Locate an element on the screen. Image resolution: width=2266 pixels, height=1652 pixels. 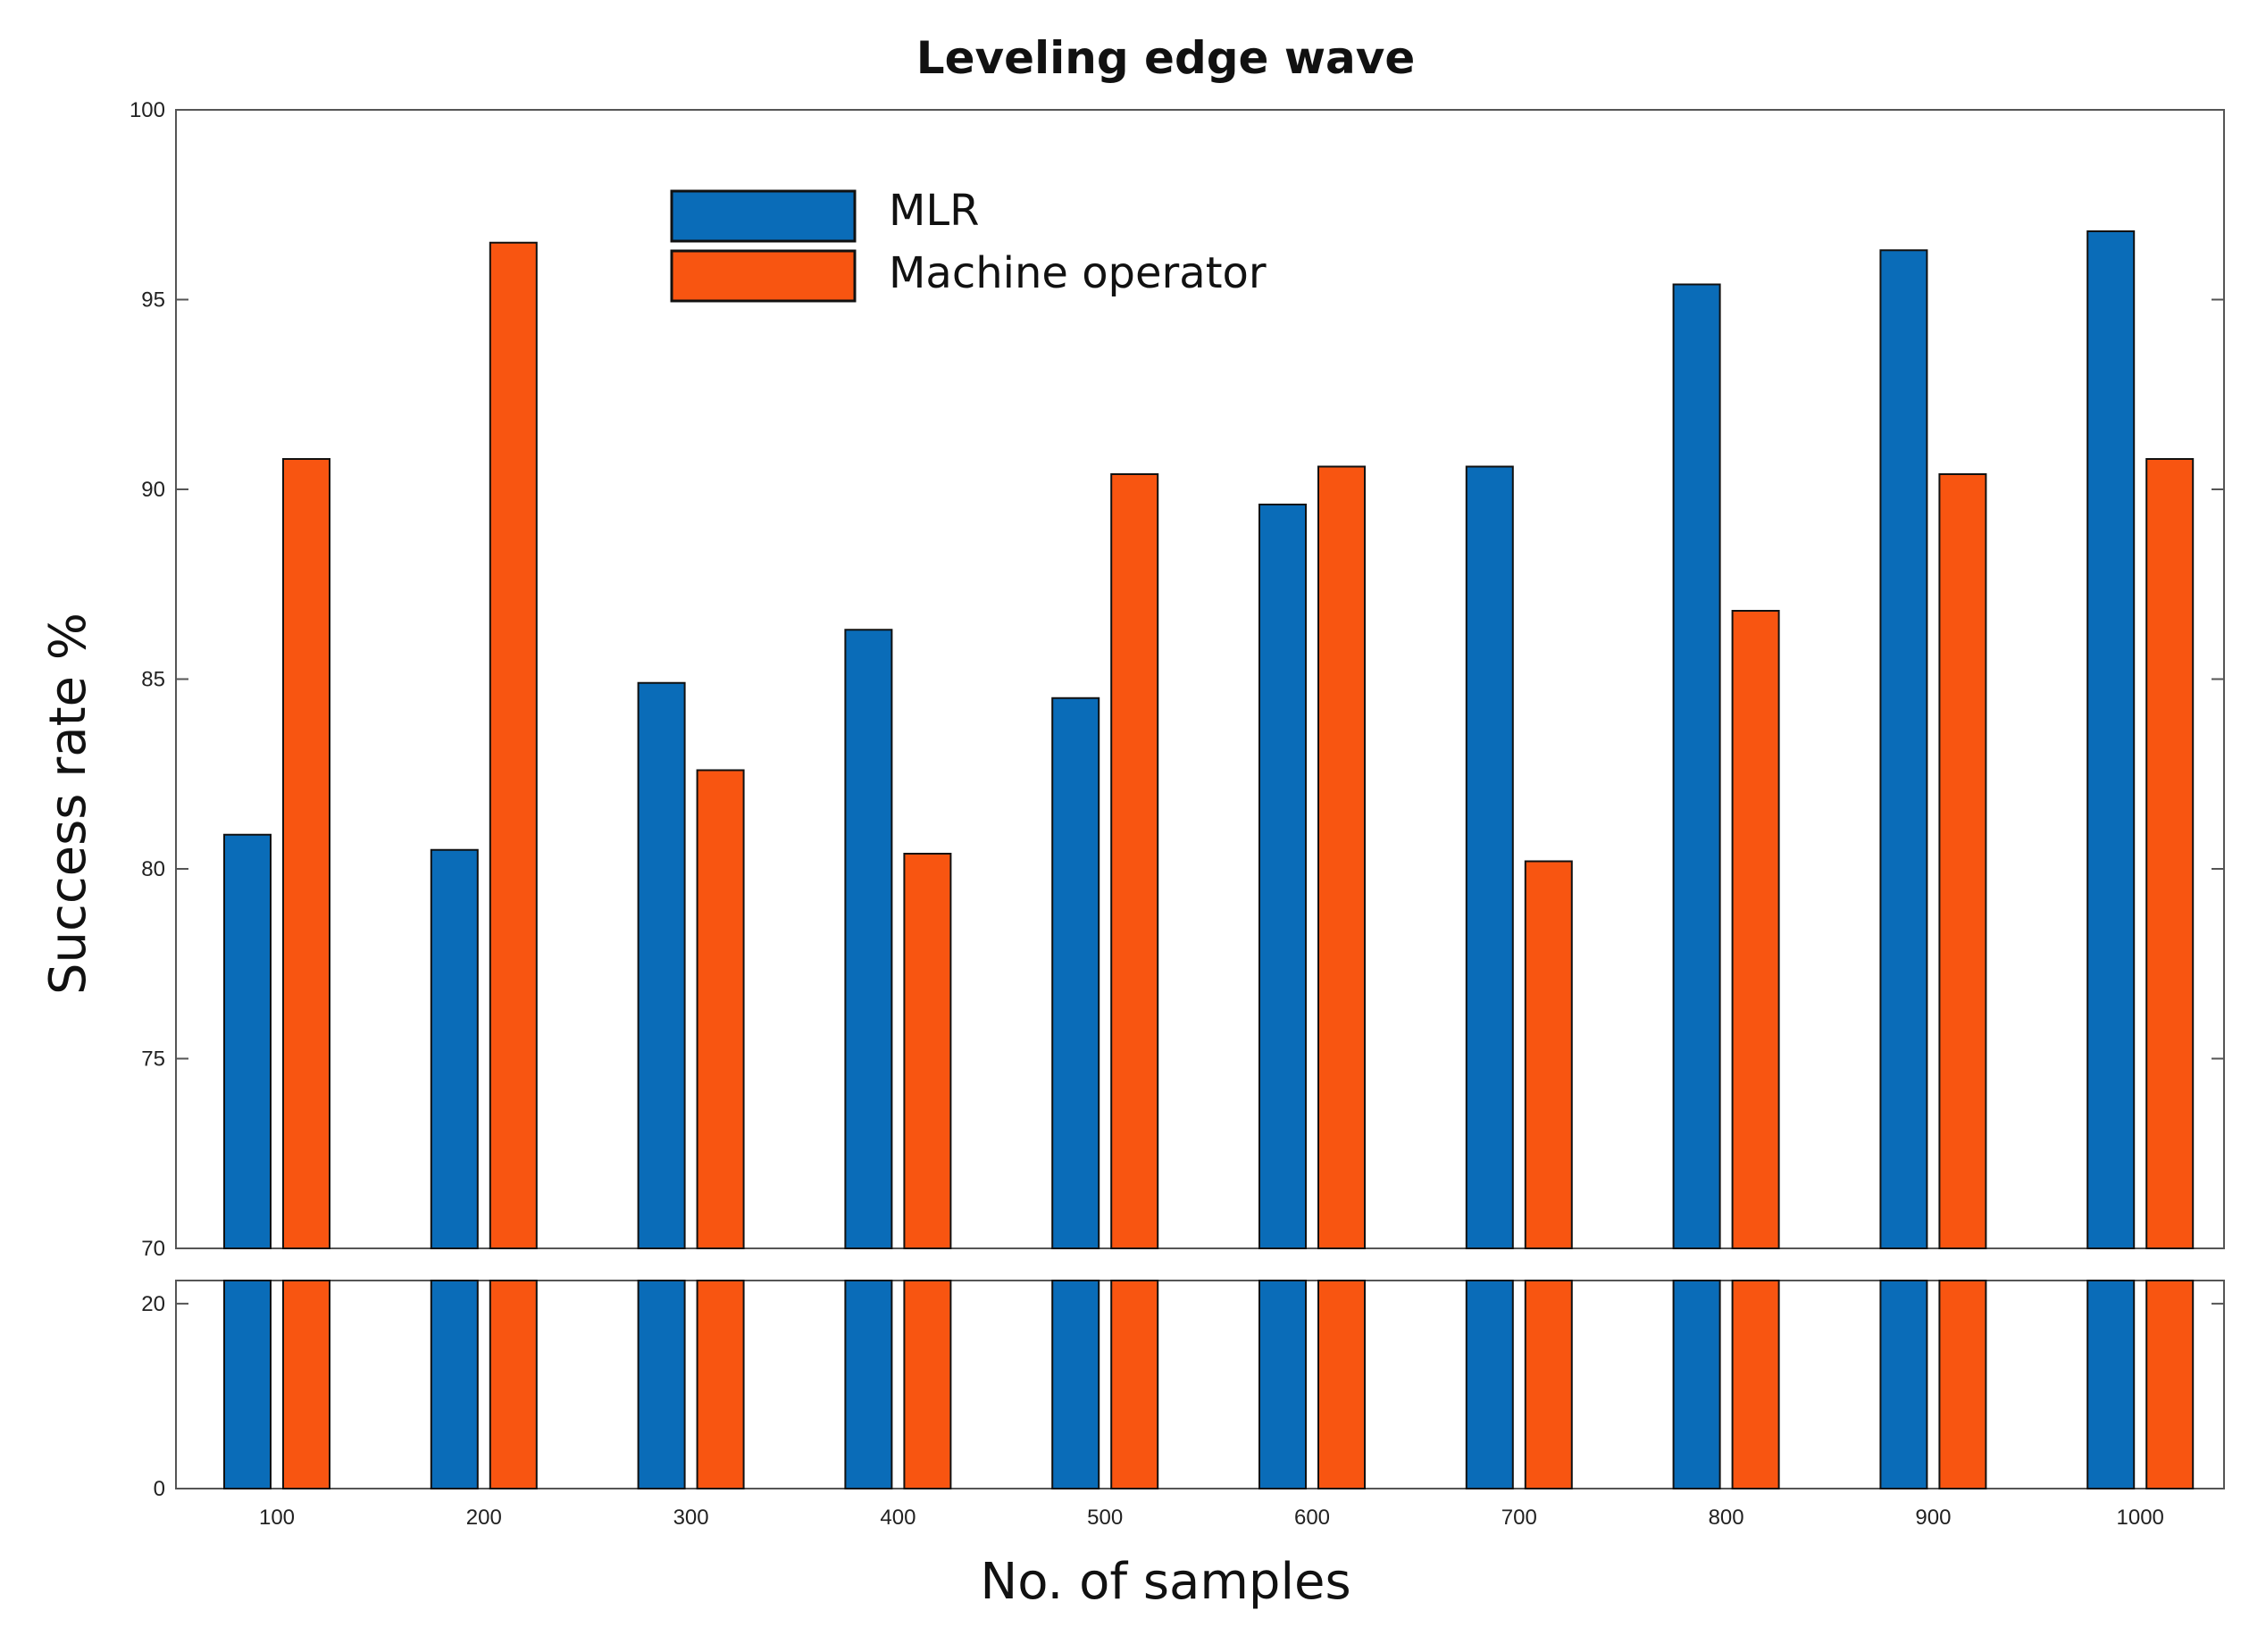
y-tick-label: 0 is located at coordinates (159, 1489).